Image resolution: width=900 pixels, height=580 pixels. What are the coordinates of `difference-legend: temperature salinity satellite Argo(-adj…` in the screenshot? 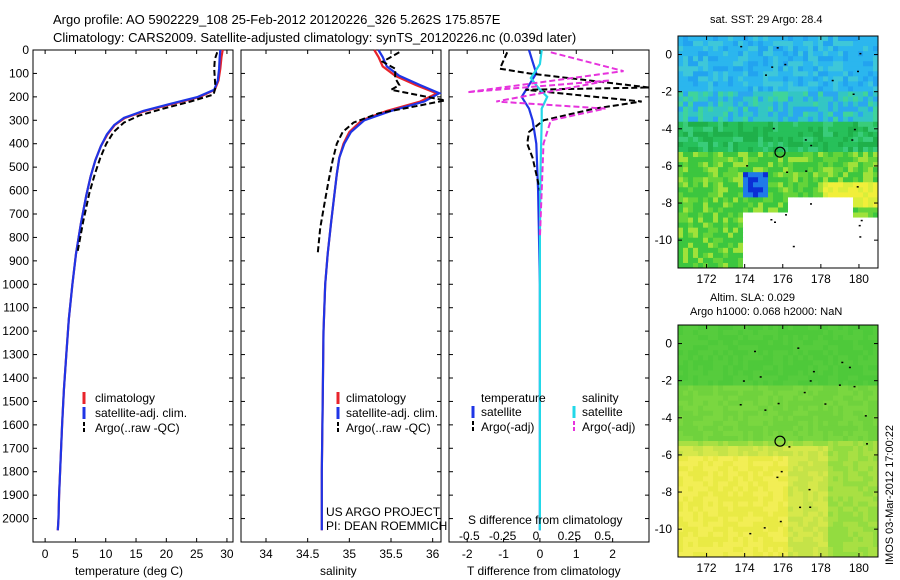 It's located at (553, 412).